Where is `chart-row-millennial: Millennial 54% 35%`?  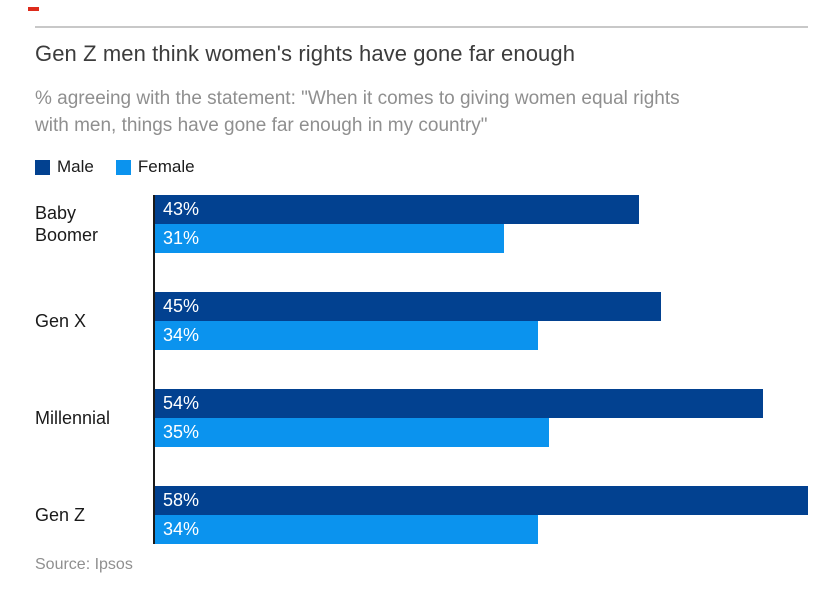
chart-row-millennial: Millennial 54% 35% is located at coordinates (420, 418).